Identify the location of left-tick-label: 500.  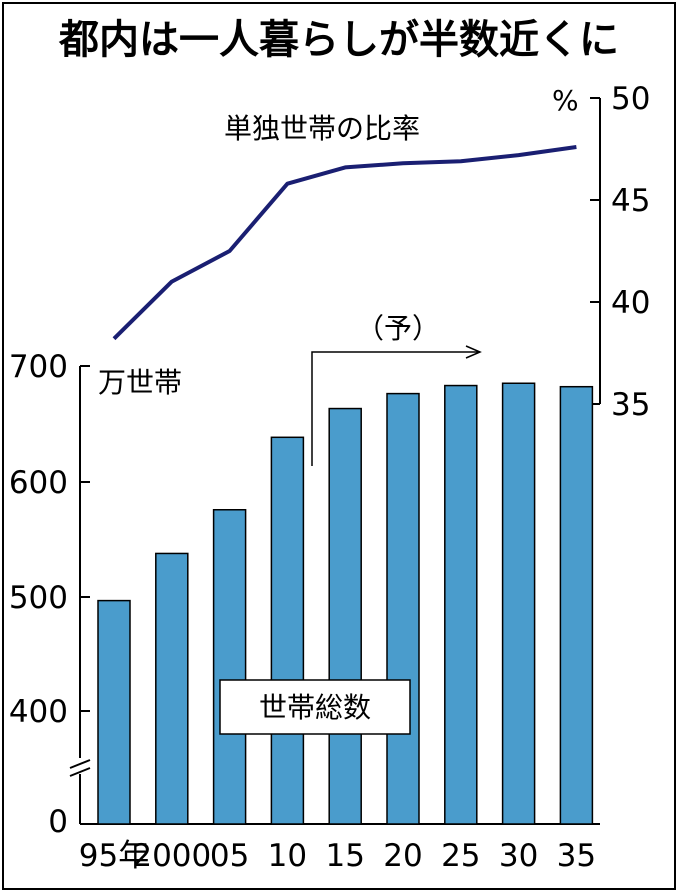
(38, 598).